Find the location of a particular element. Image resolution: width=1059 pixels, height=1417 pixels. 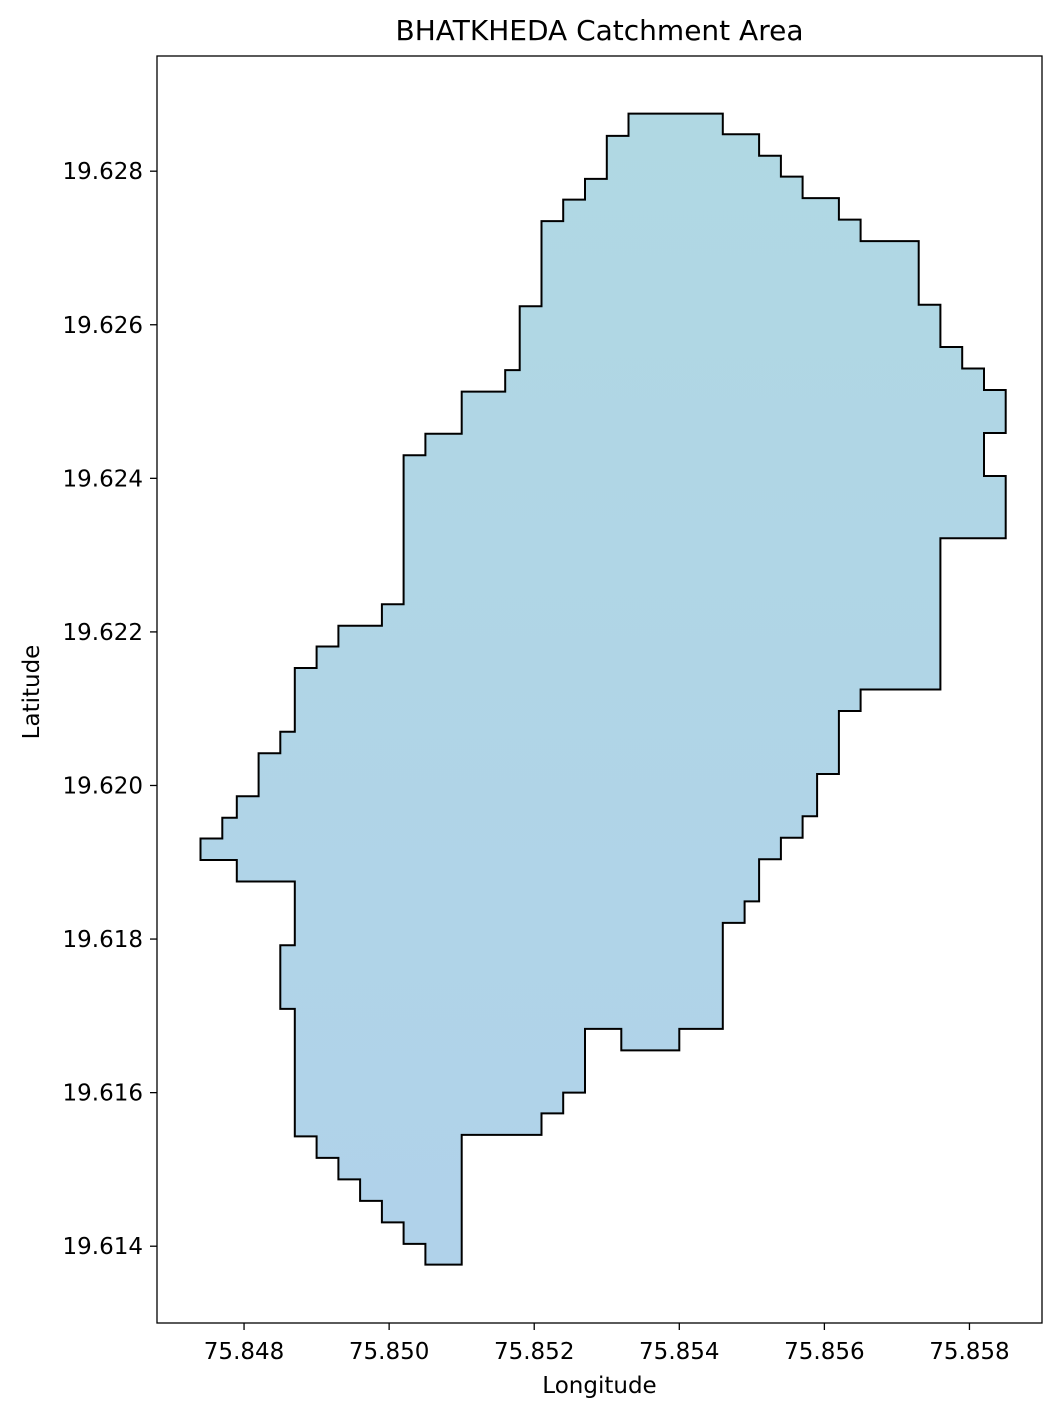

x-tick-label: 75.858 is located at coordinates (969, 1352).